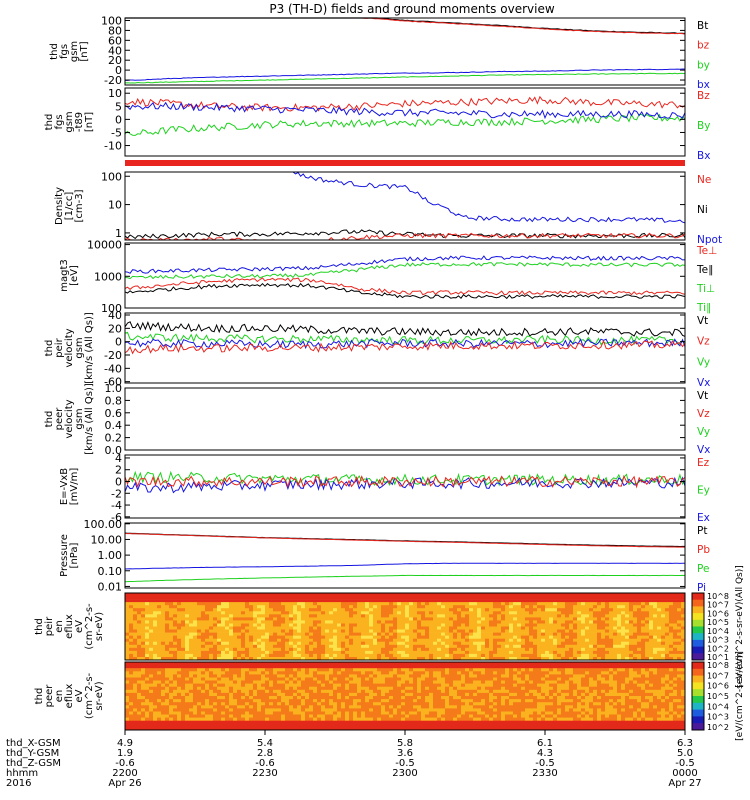 The height and width of the screenshot is (800, 750). I want to click on y-tick-label: 1.00, so click(110, 555).